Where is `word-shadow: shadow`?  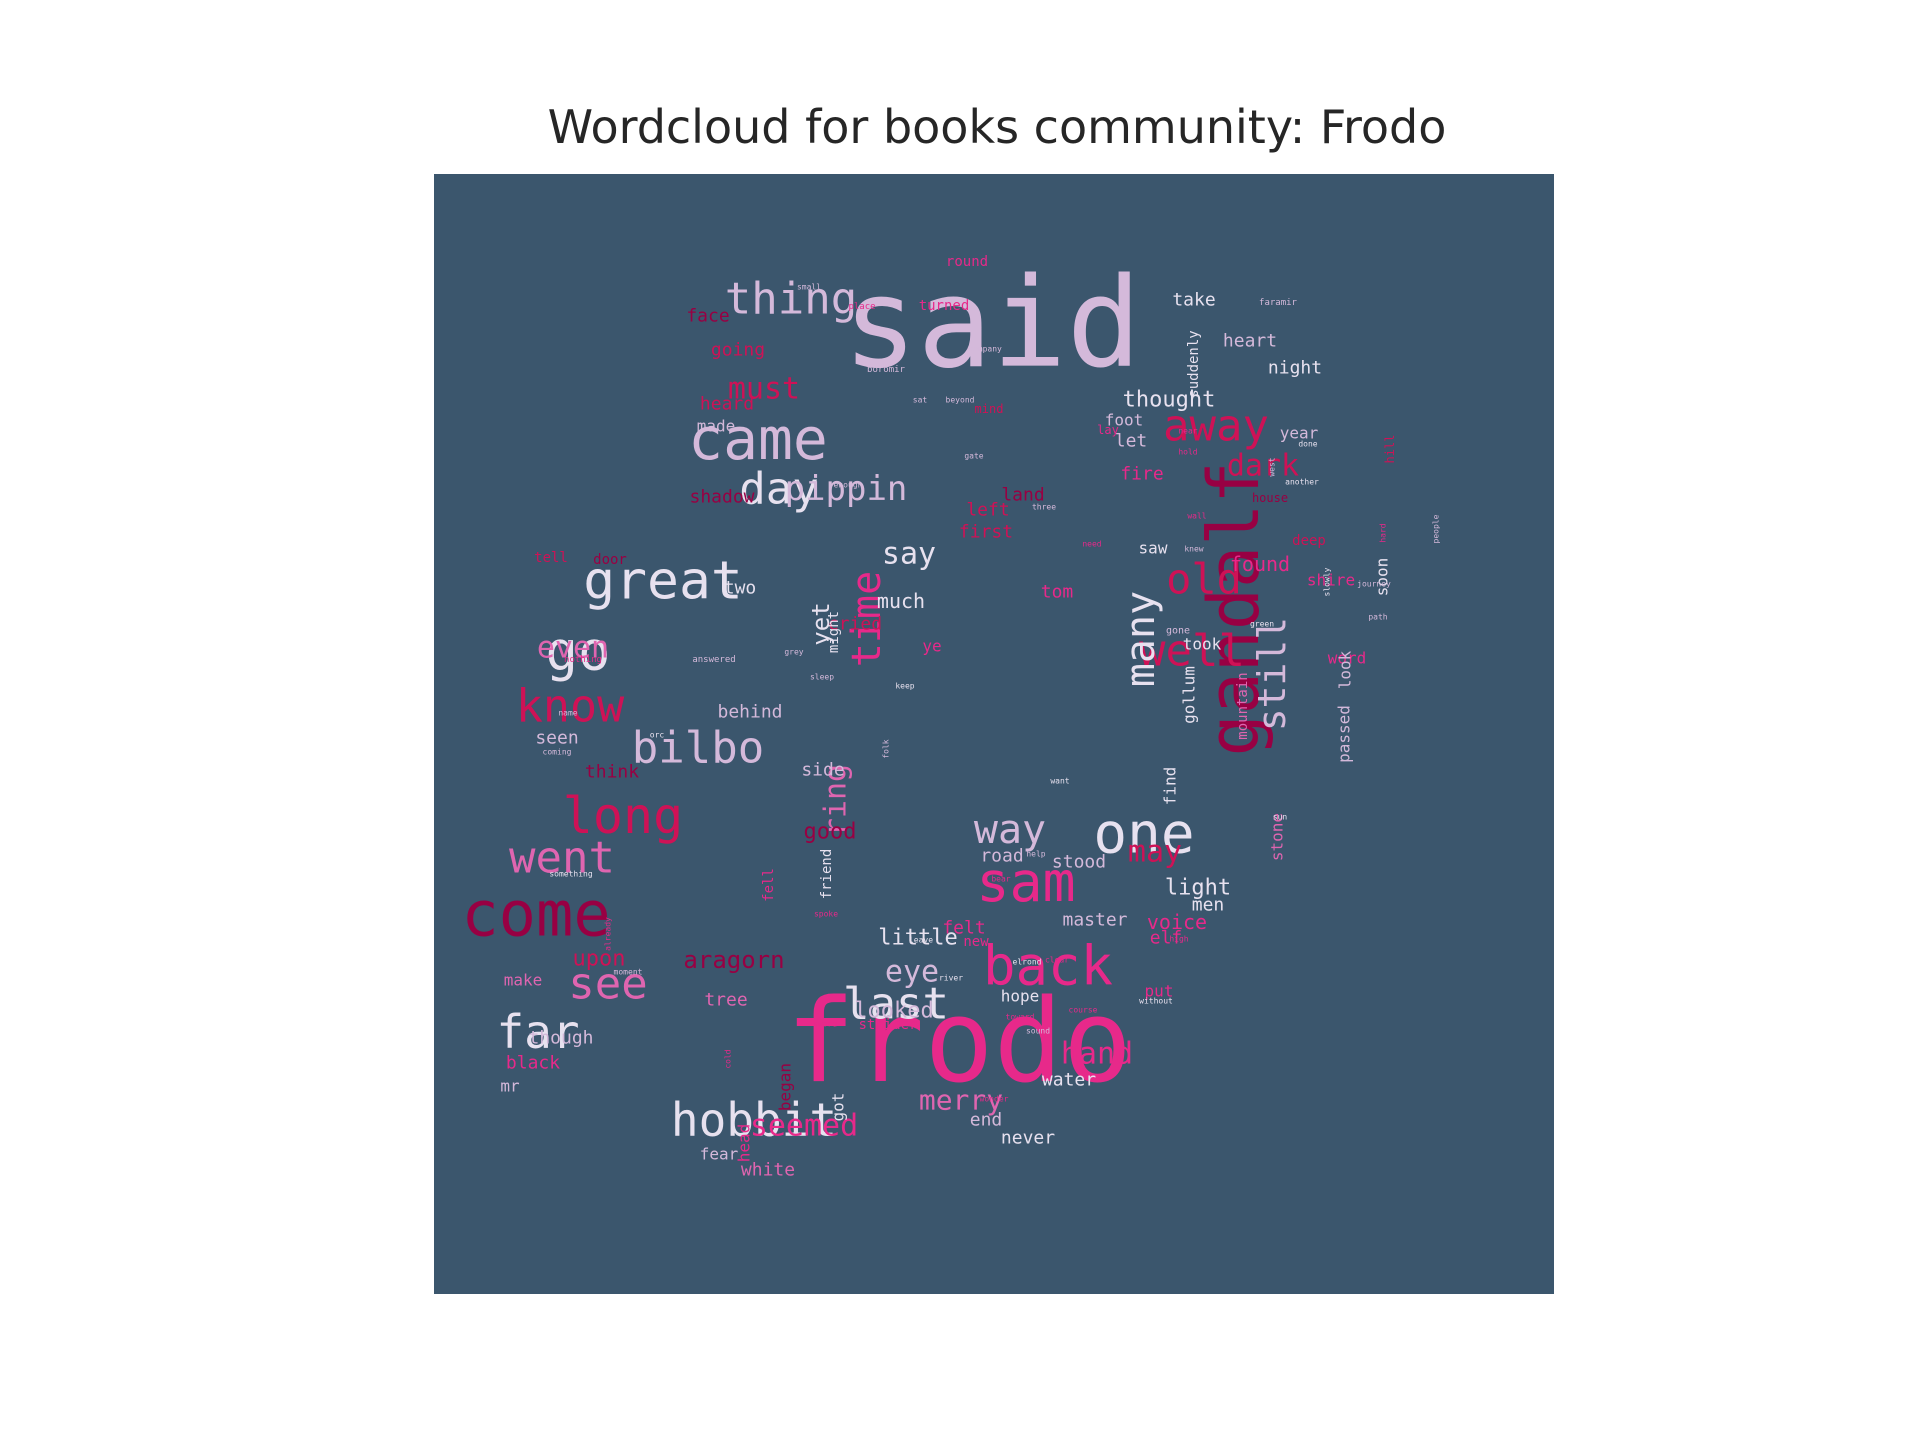
word-shadow: shadow is located at coordinates (721, 497).